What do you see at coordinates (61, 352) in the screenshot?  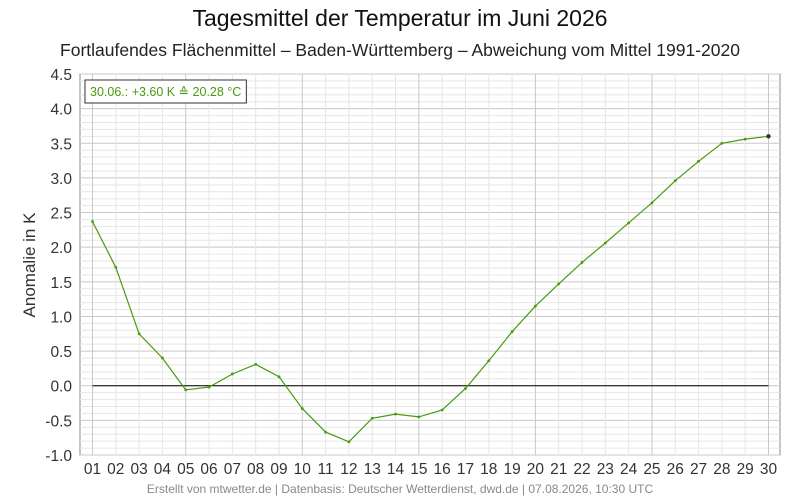 I see `y-tick-label: 0.5` at bounding box center [61, 352].